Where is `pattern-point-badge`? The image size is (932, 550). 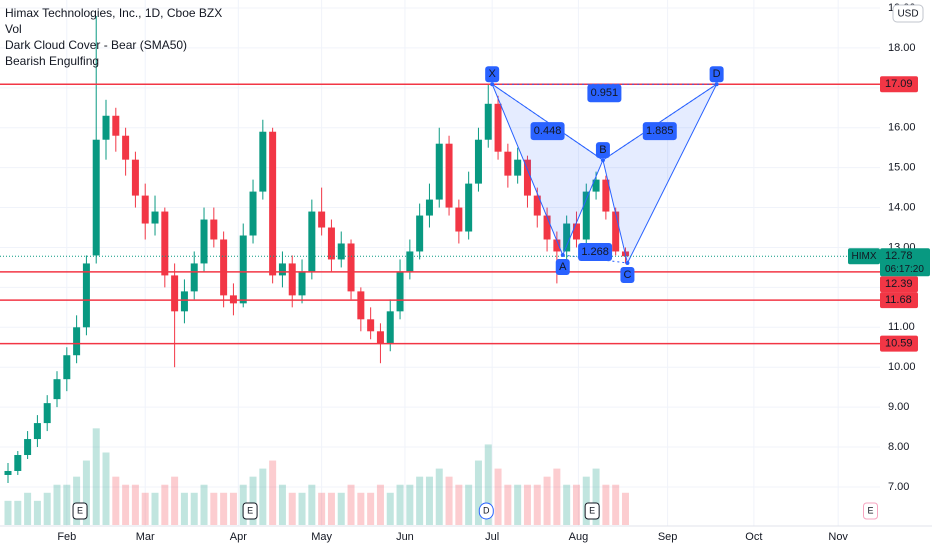
pattern-point-badge is located at coordinates (492, 74).